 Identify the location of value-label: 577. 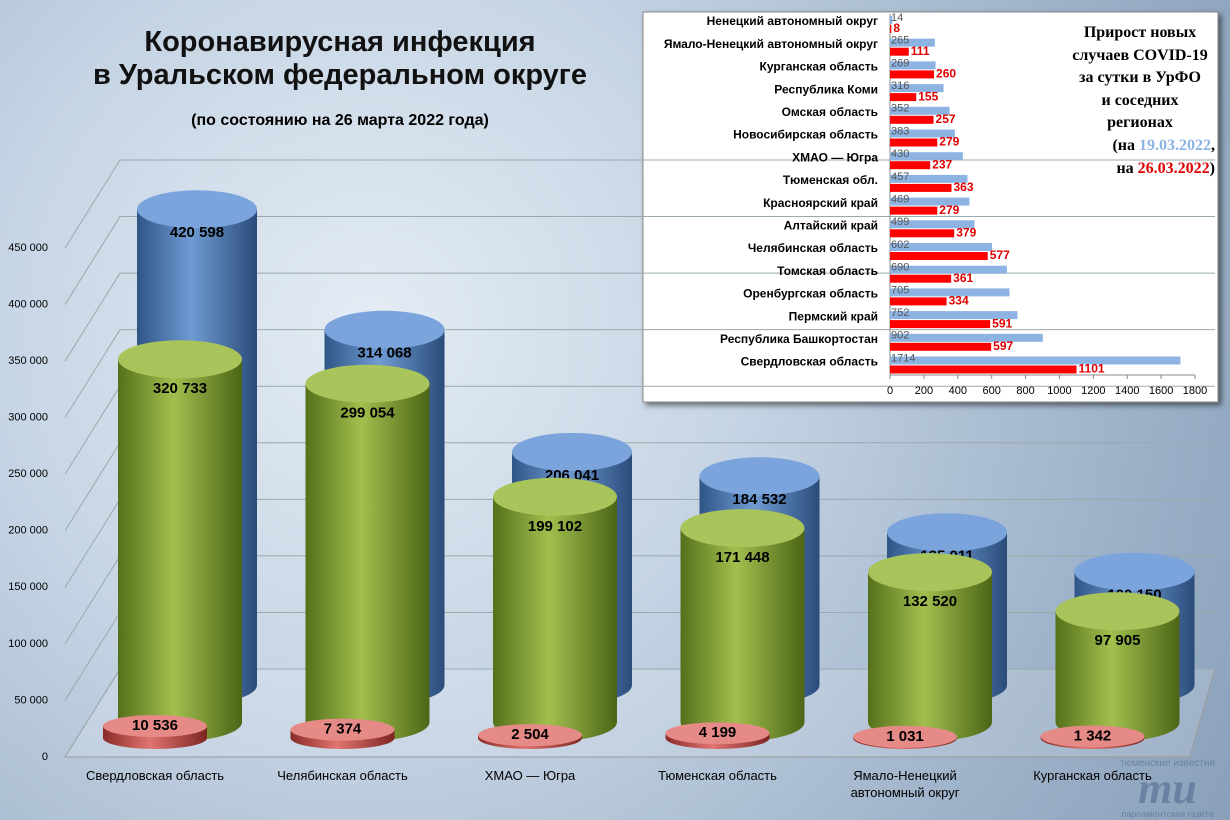
(1000, 255).